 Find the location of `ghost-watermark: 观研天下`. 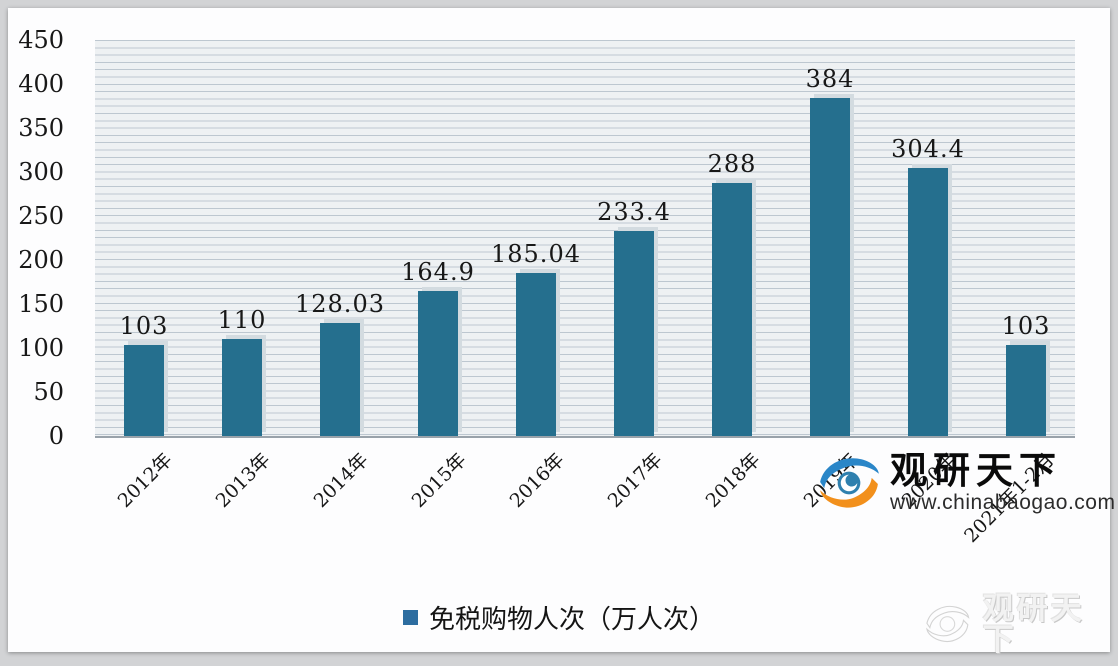

ghost-watermark: 观研天下 is located at coordinates (1017, 624).